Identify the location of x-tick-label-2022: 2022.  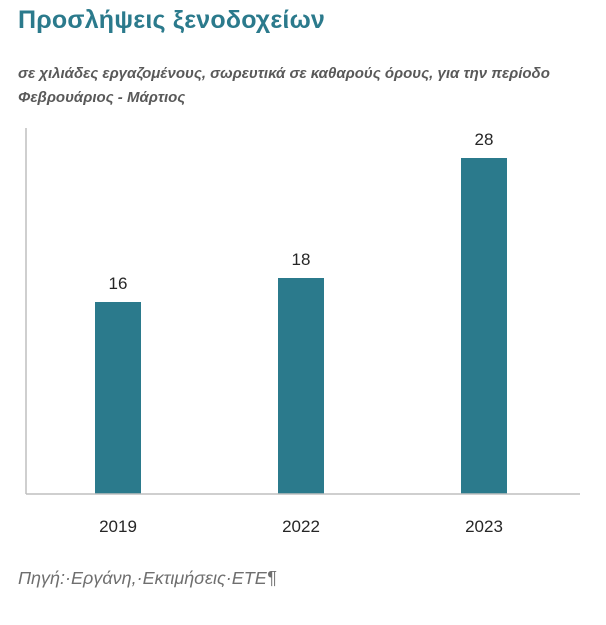
(301, 526).